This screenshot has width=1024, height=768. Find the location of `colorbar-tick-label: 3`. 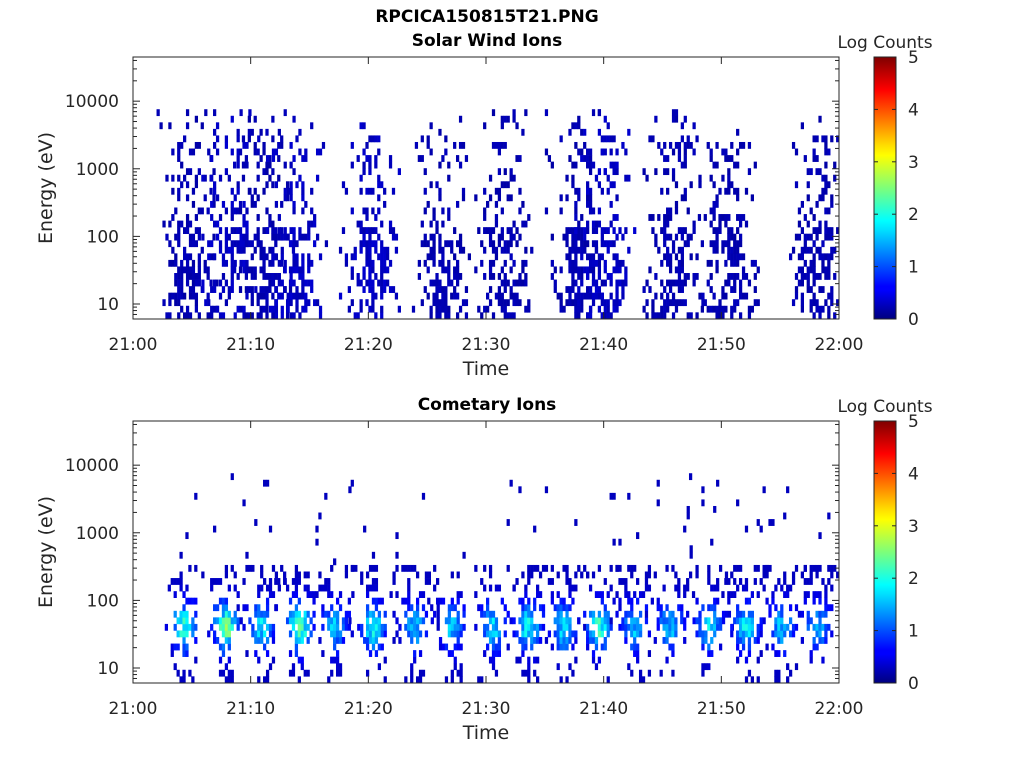

colorbar-tick-label: 3 is located at coordinates (913, 527).